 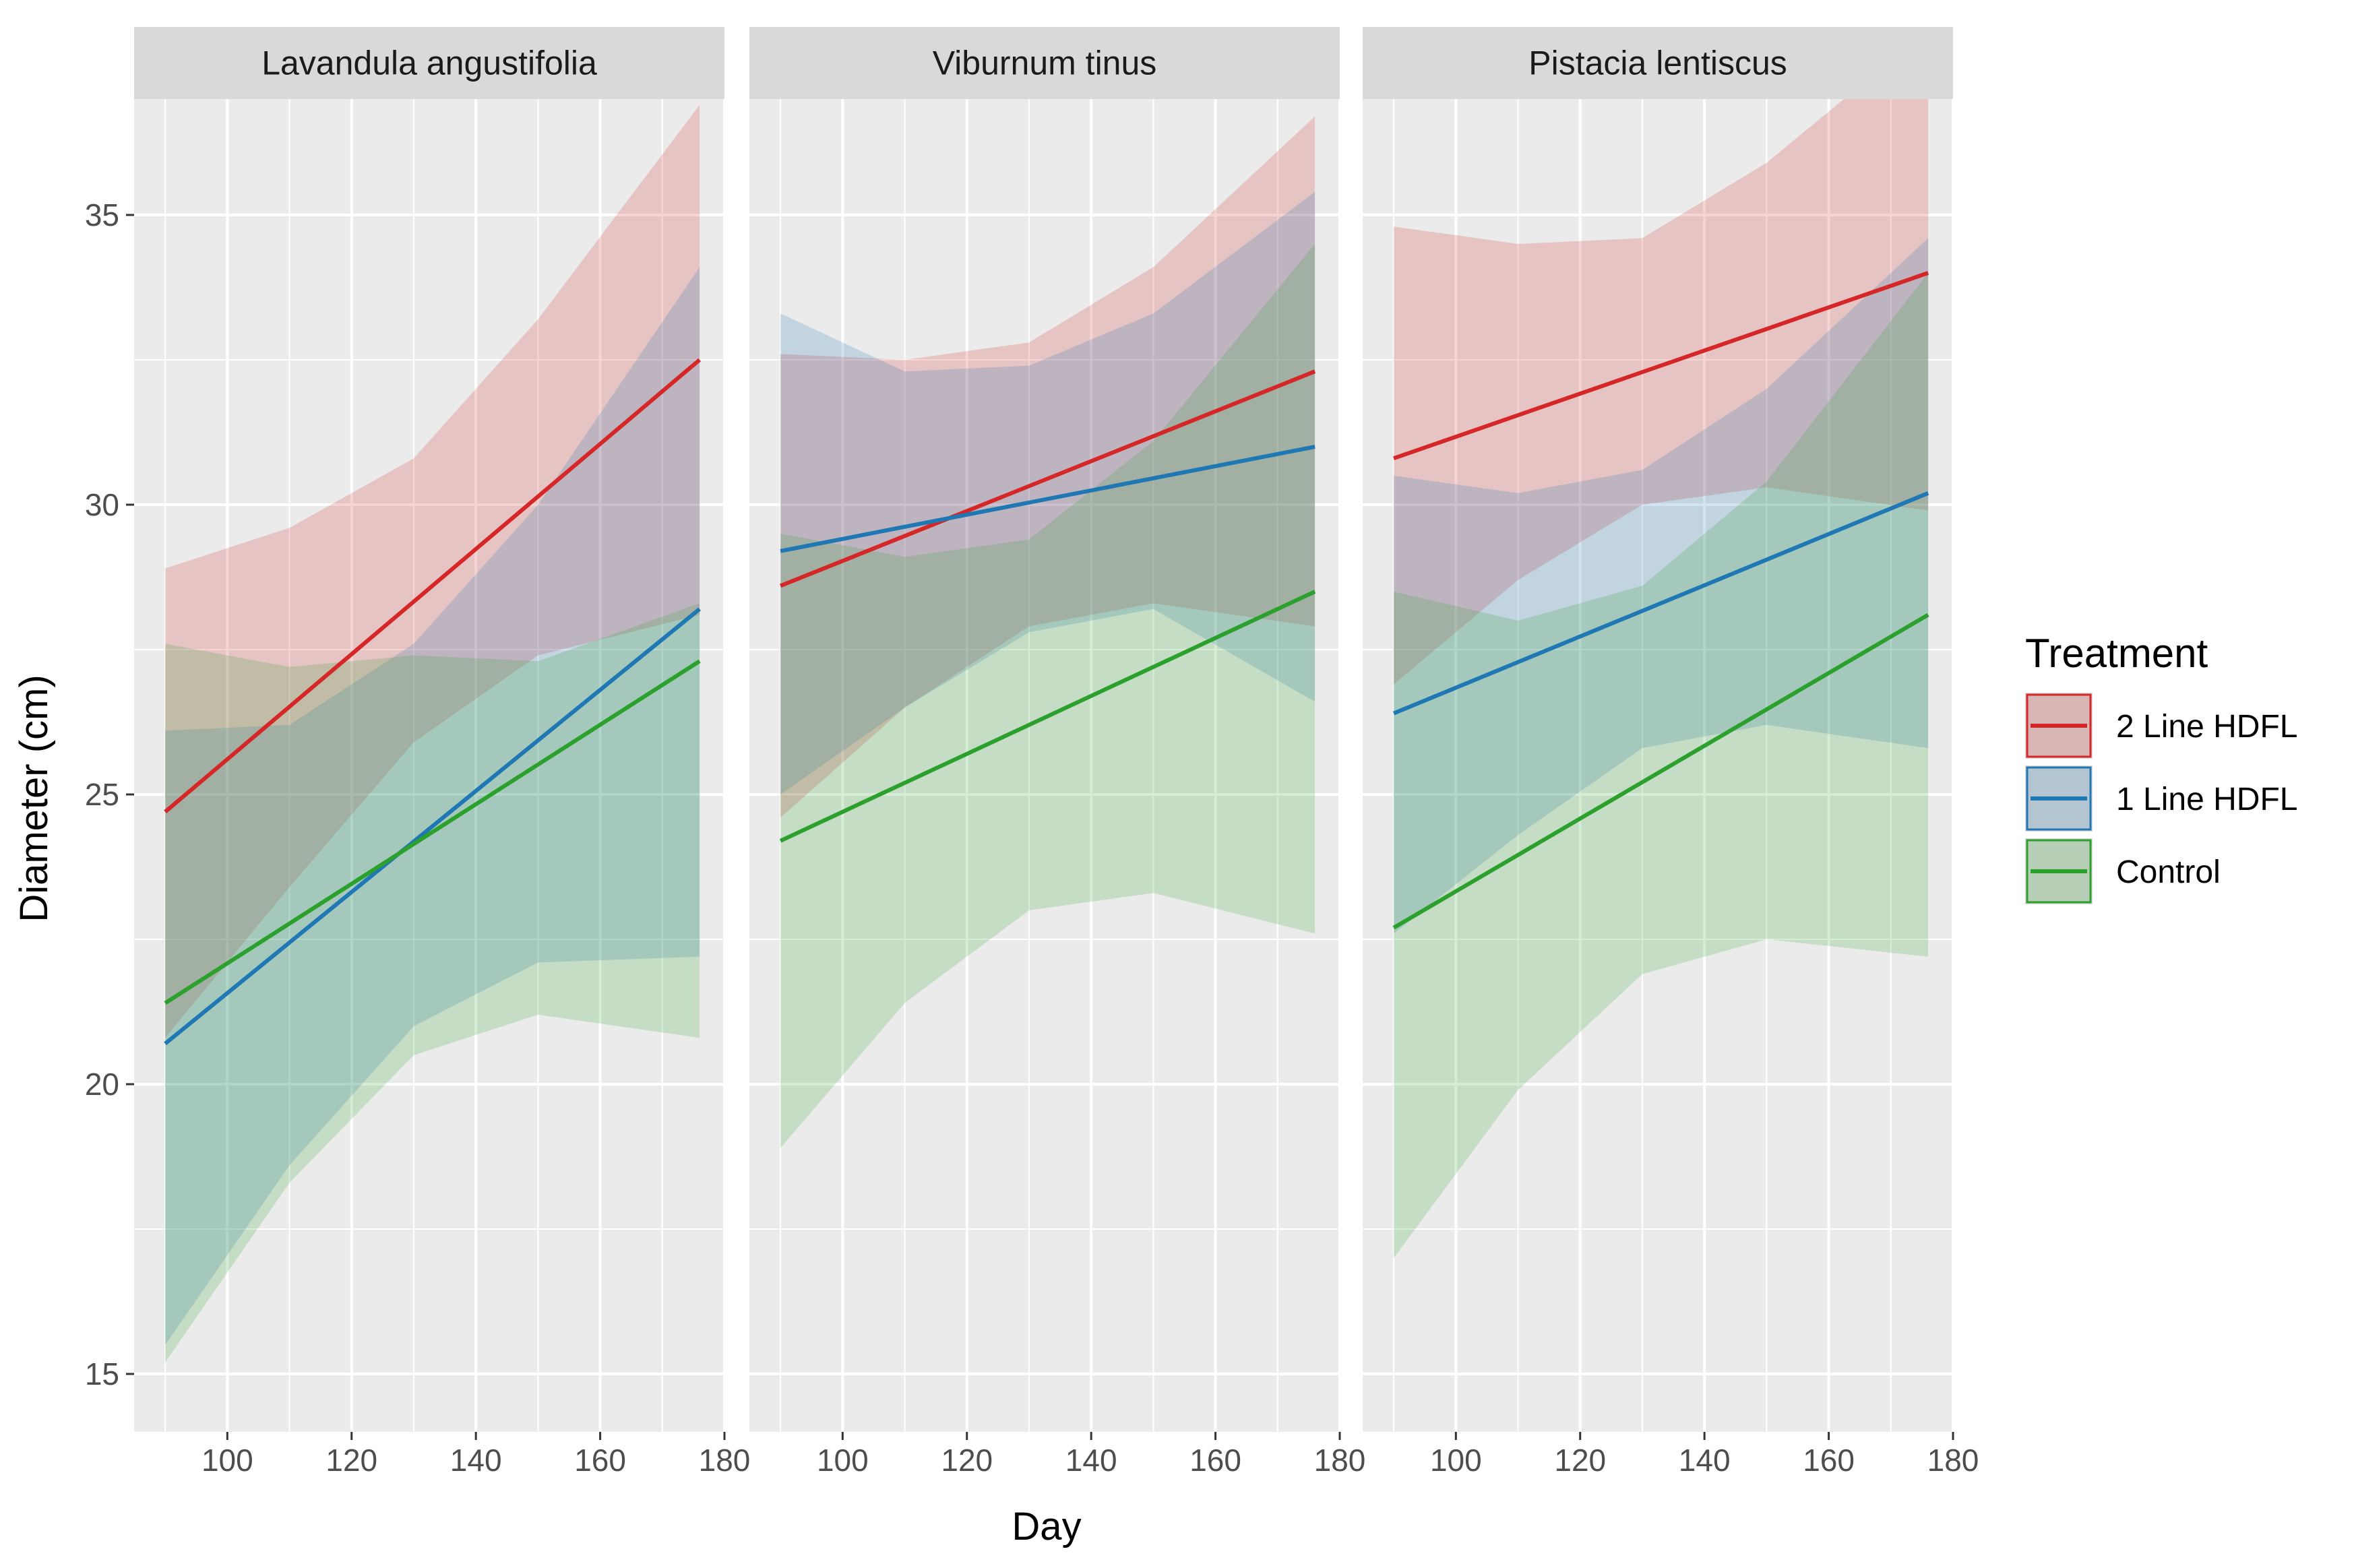 I want to click on y-axis-title: Diameter (cm), so click(x=34, y=799).